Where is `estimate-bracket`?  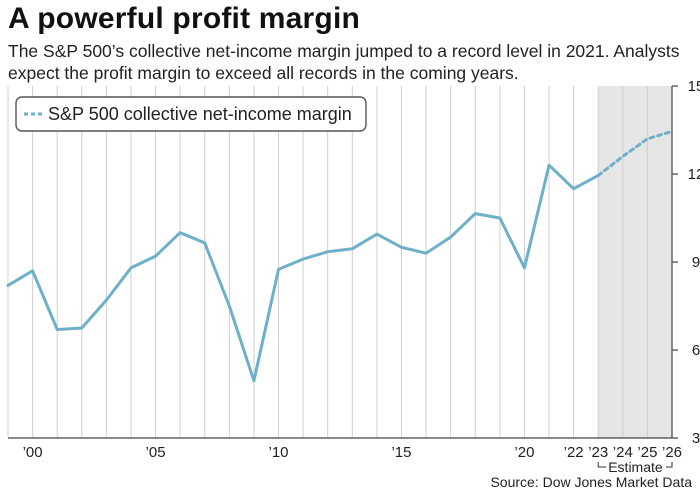 estimate-bracket is located at coordinates (602, 465).